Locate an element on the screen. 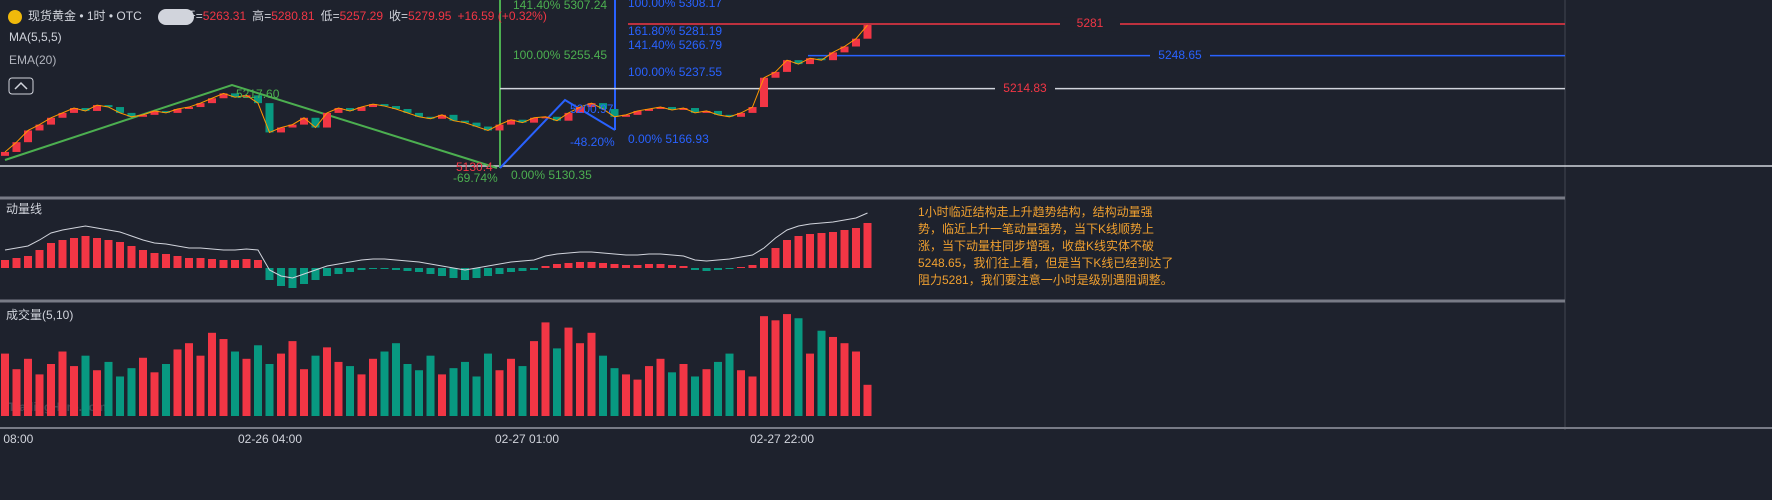  low-label: 低 is located at coordinates (327, 16).